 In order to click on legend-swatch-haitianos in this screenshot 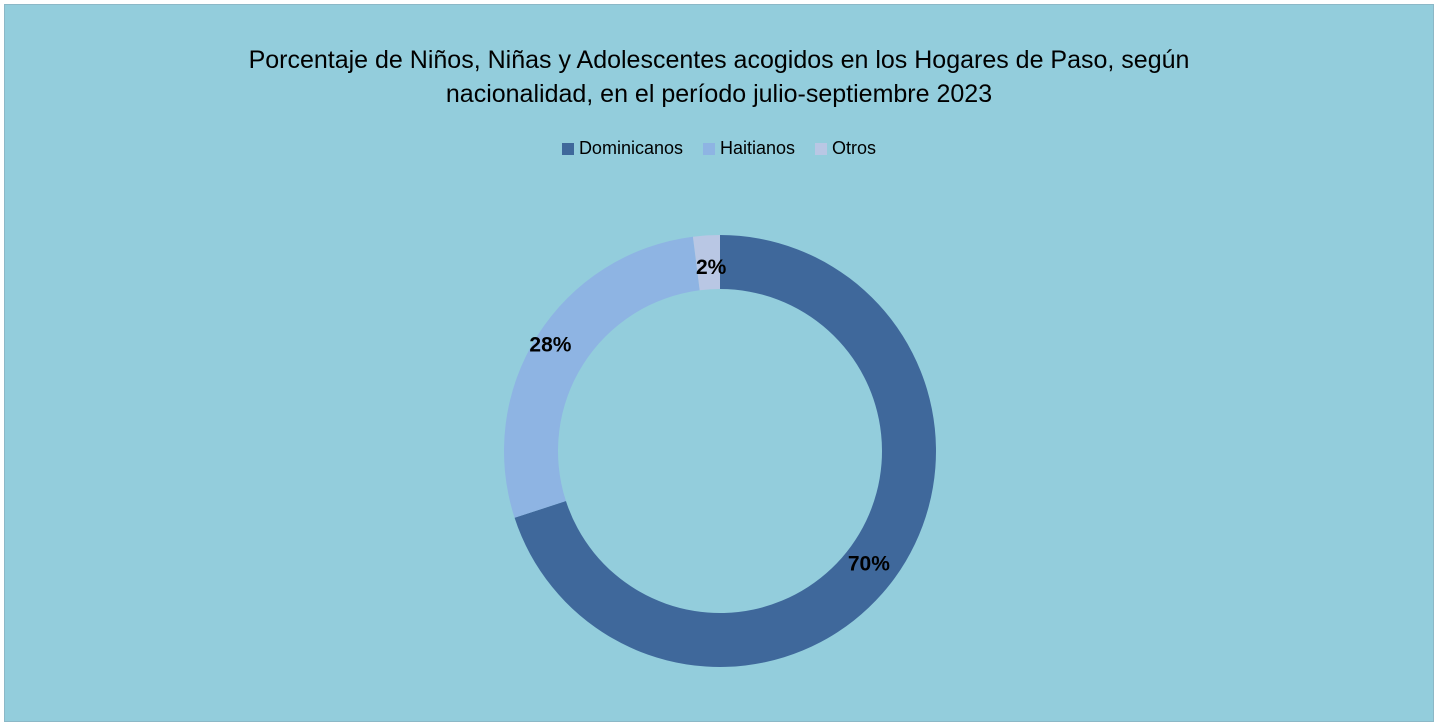, I will do `click(708, 148)`.